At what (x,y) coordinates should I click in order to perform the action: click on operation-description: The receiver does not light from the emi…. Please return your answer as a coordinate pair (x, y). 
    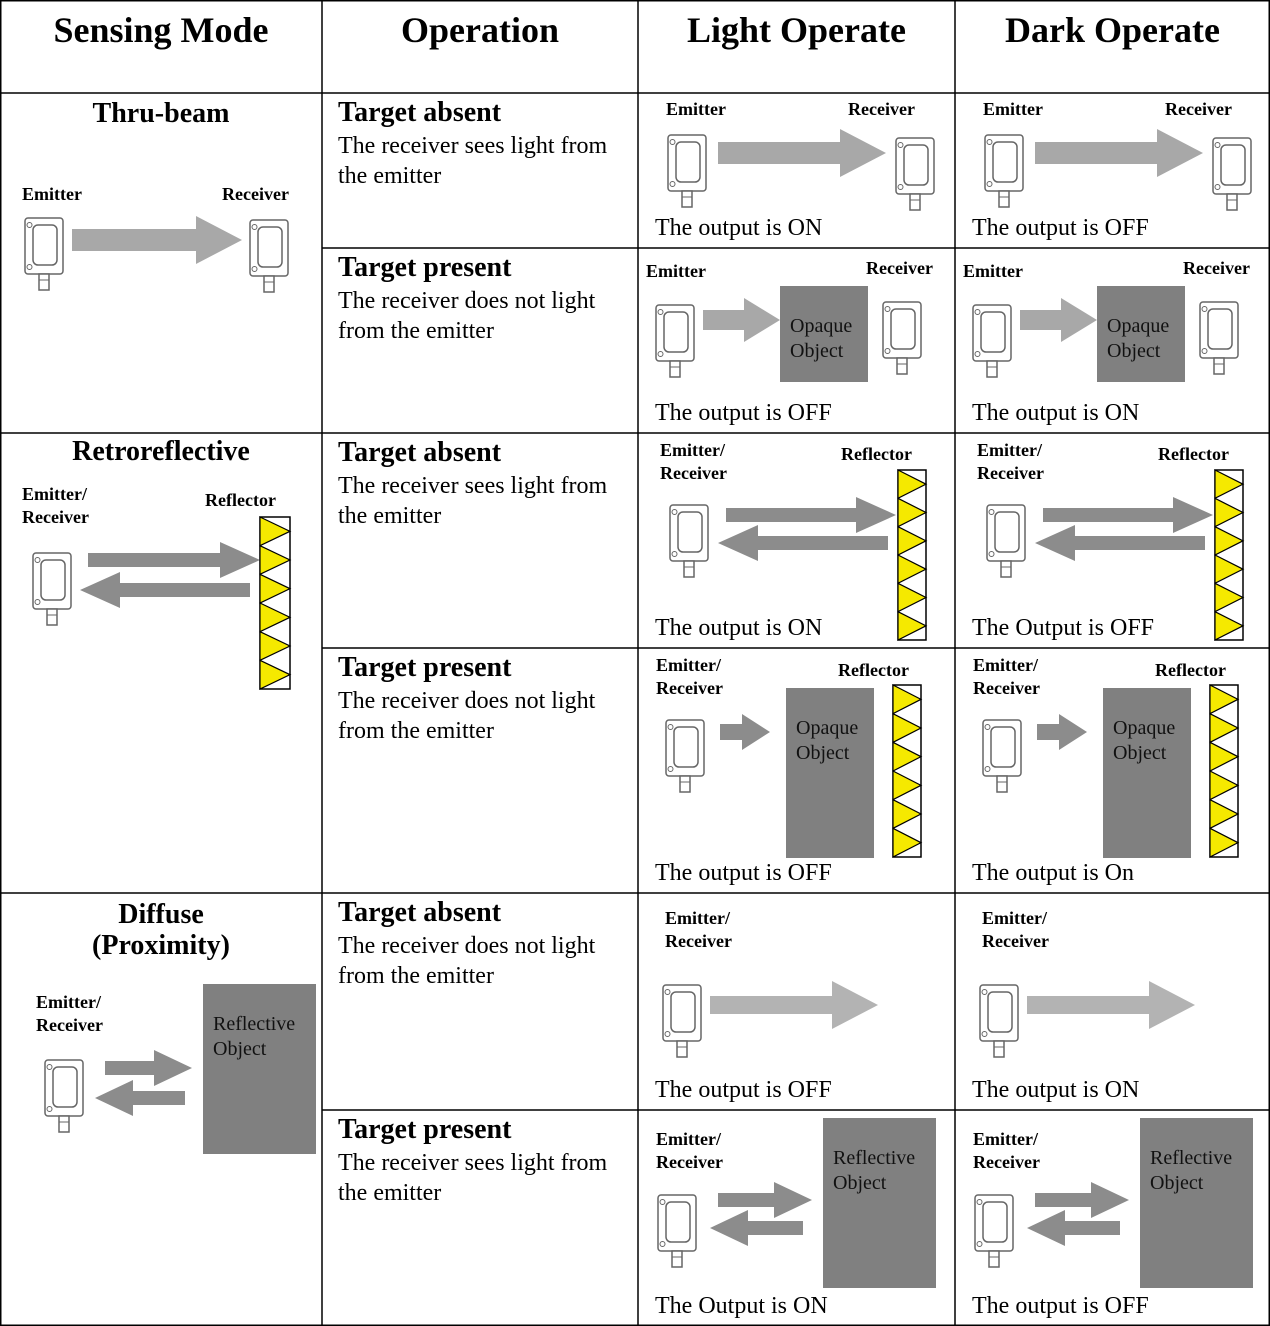
    Looking at the image, I should click on (467, 716).